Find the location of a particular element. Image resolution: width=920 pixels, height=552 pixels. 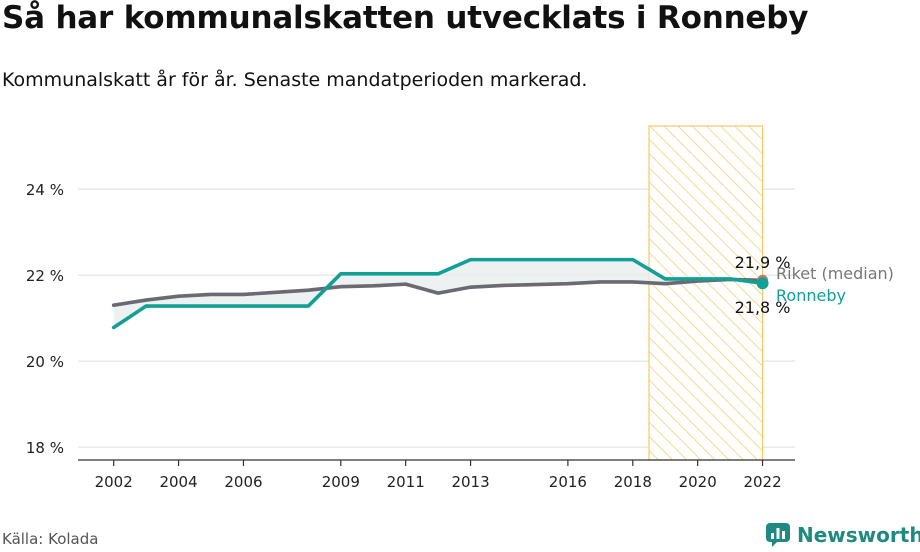

y-tick-label: 22 % is located at coordinates (45, 276).